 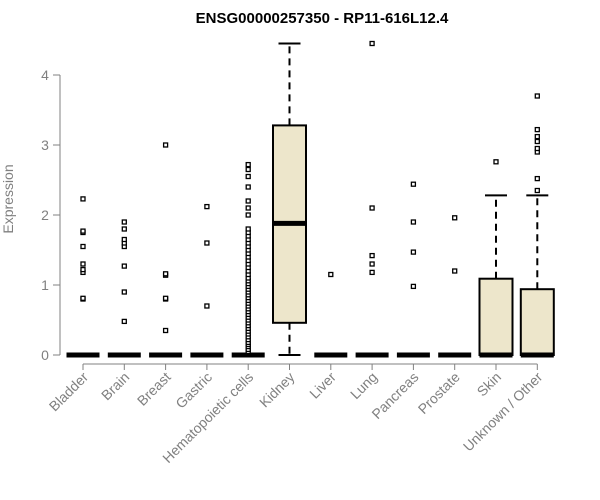 I want to click on category-label: Breast, so click(x=154, y=389).